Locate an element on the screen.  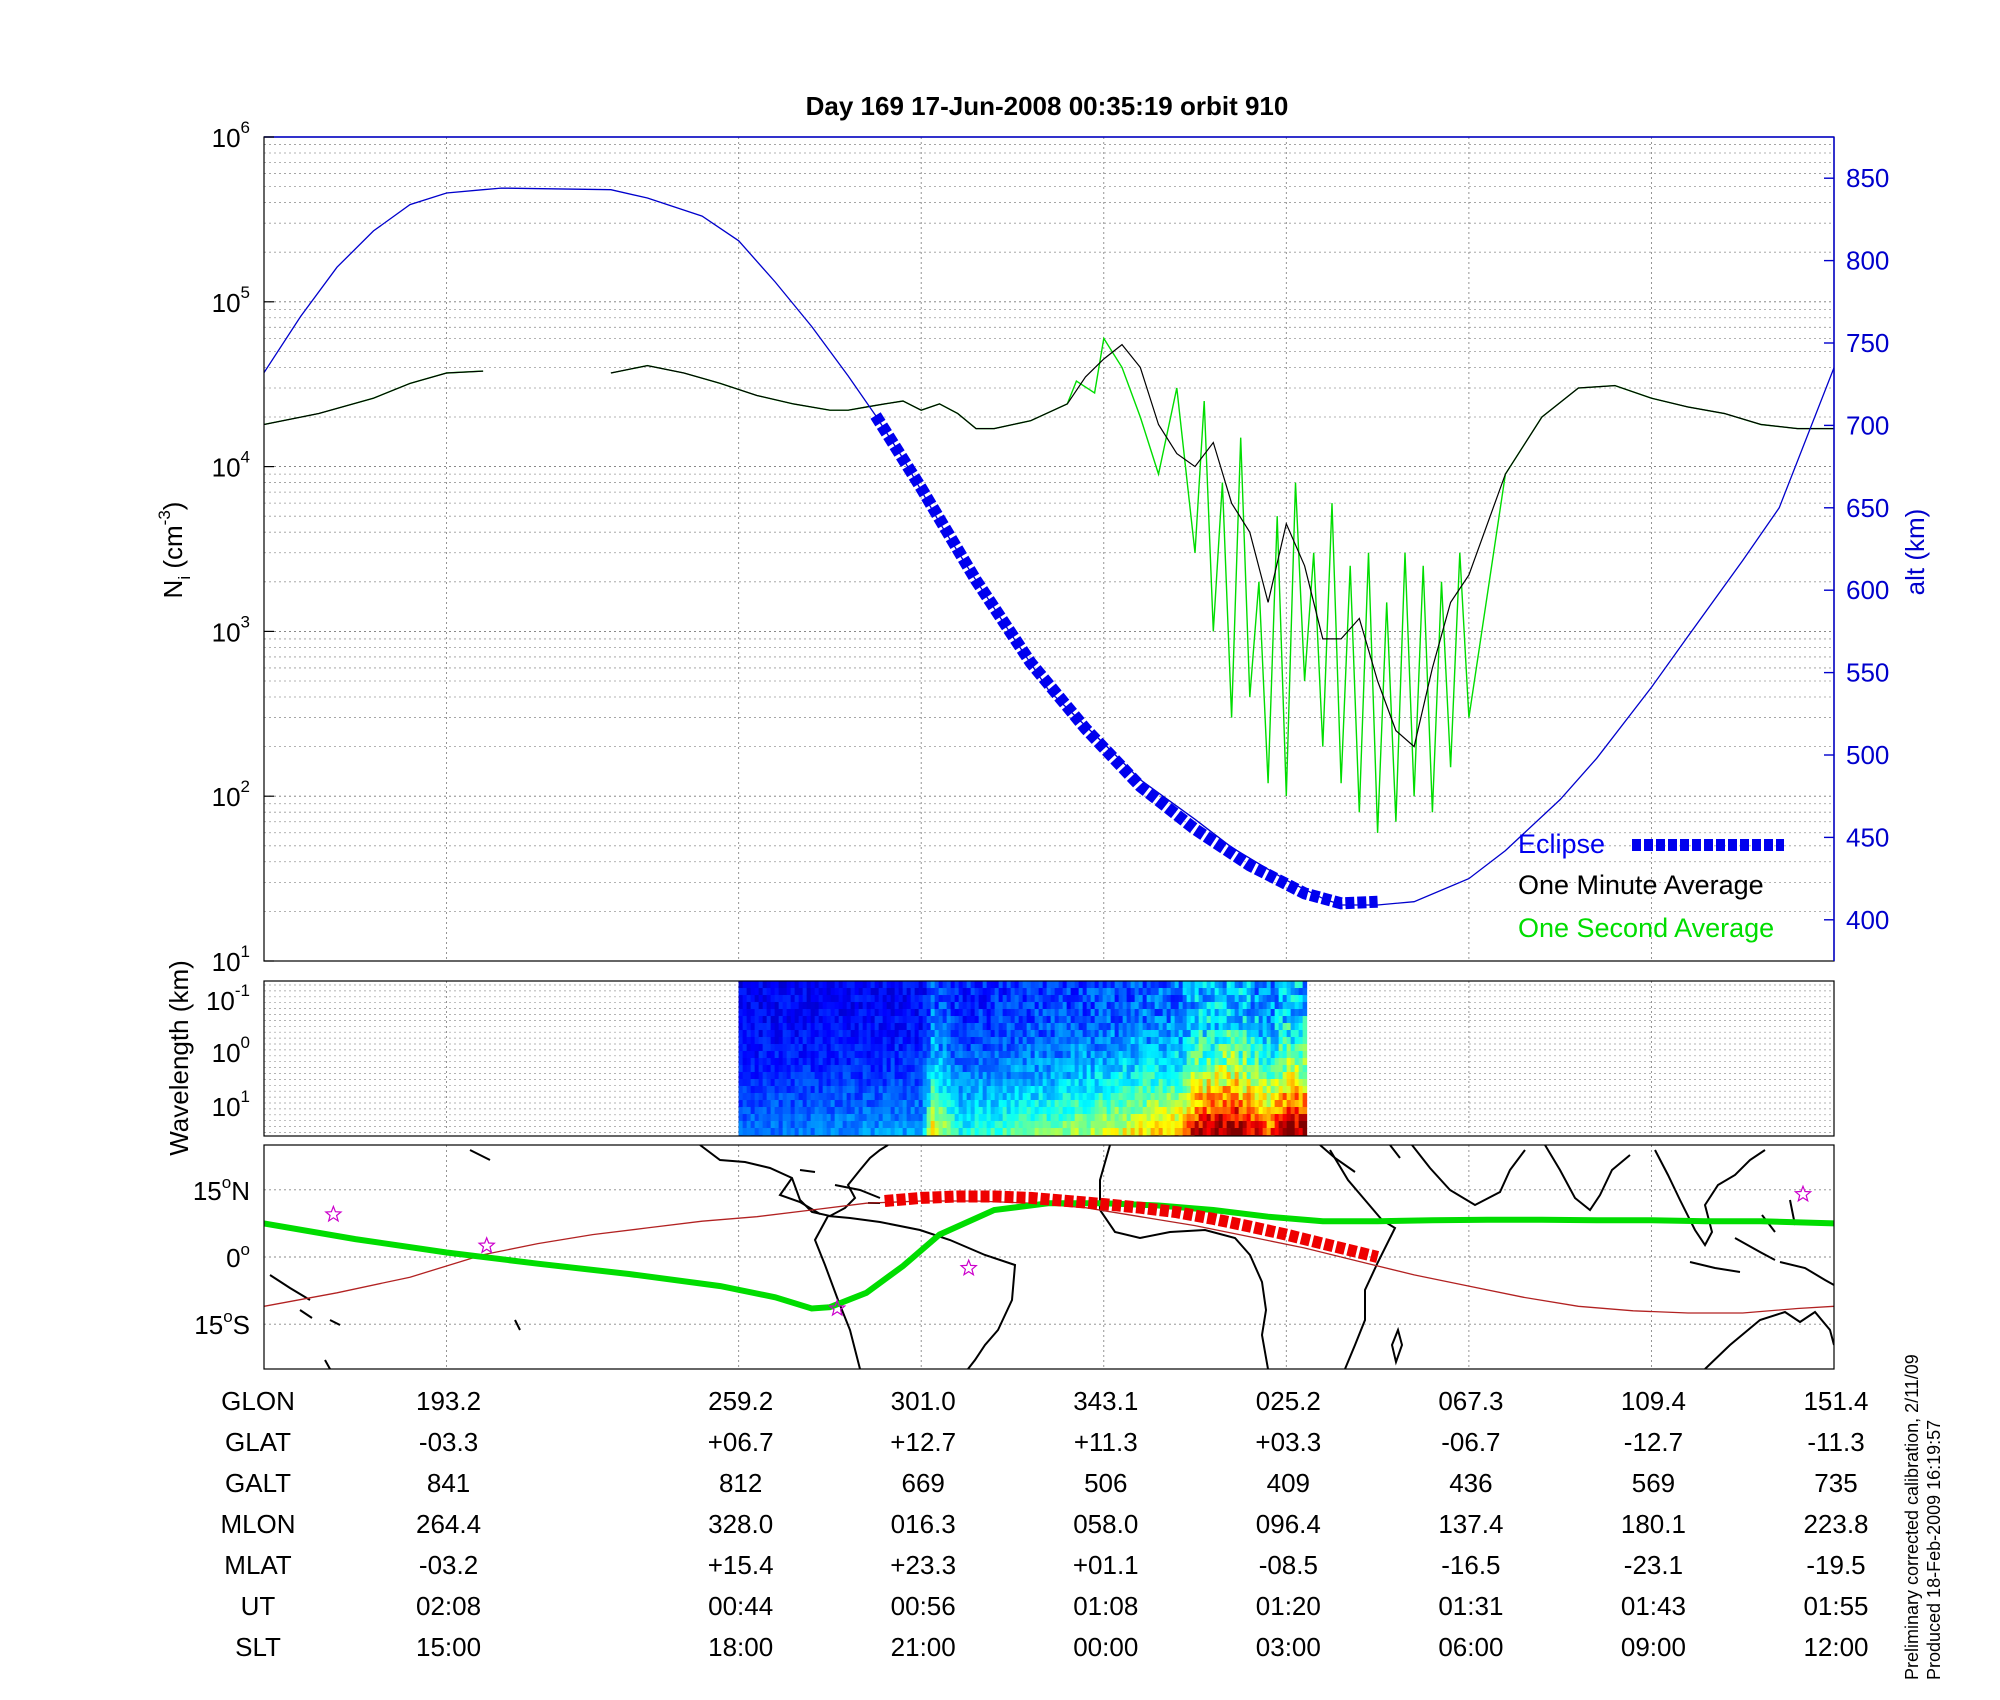
ni-label-exp: -3 is located at coordinates (164, 517).